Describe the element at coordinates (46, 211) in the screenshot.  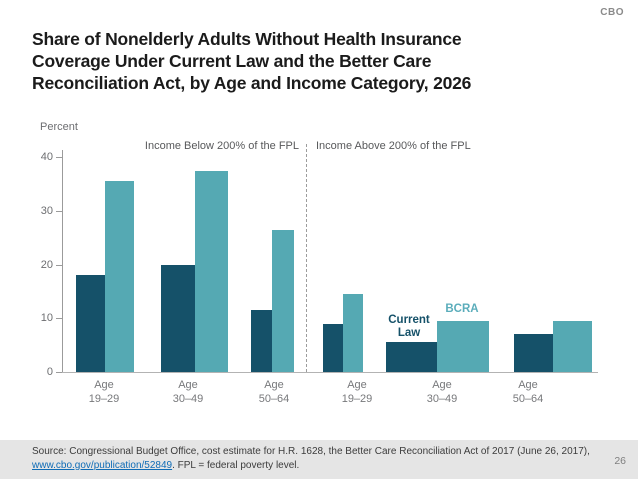
I see `y-tick-label-30: 30` at that location.